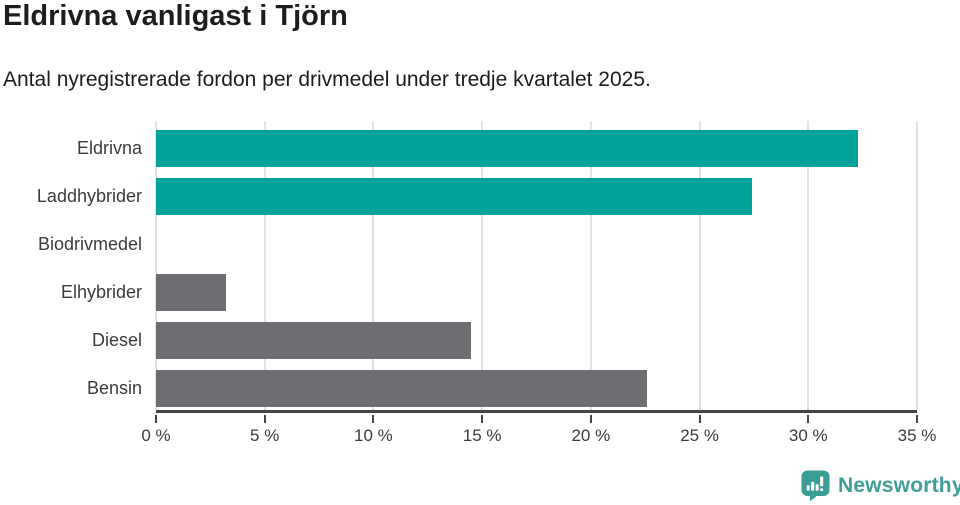 This screenshot has width=960, height=505. Describe the element at coordinates (101, 292) in the screenshot. I see `category-label-elhybrider: Elhybrider` at that location.